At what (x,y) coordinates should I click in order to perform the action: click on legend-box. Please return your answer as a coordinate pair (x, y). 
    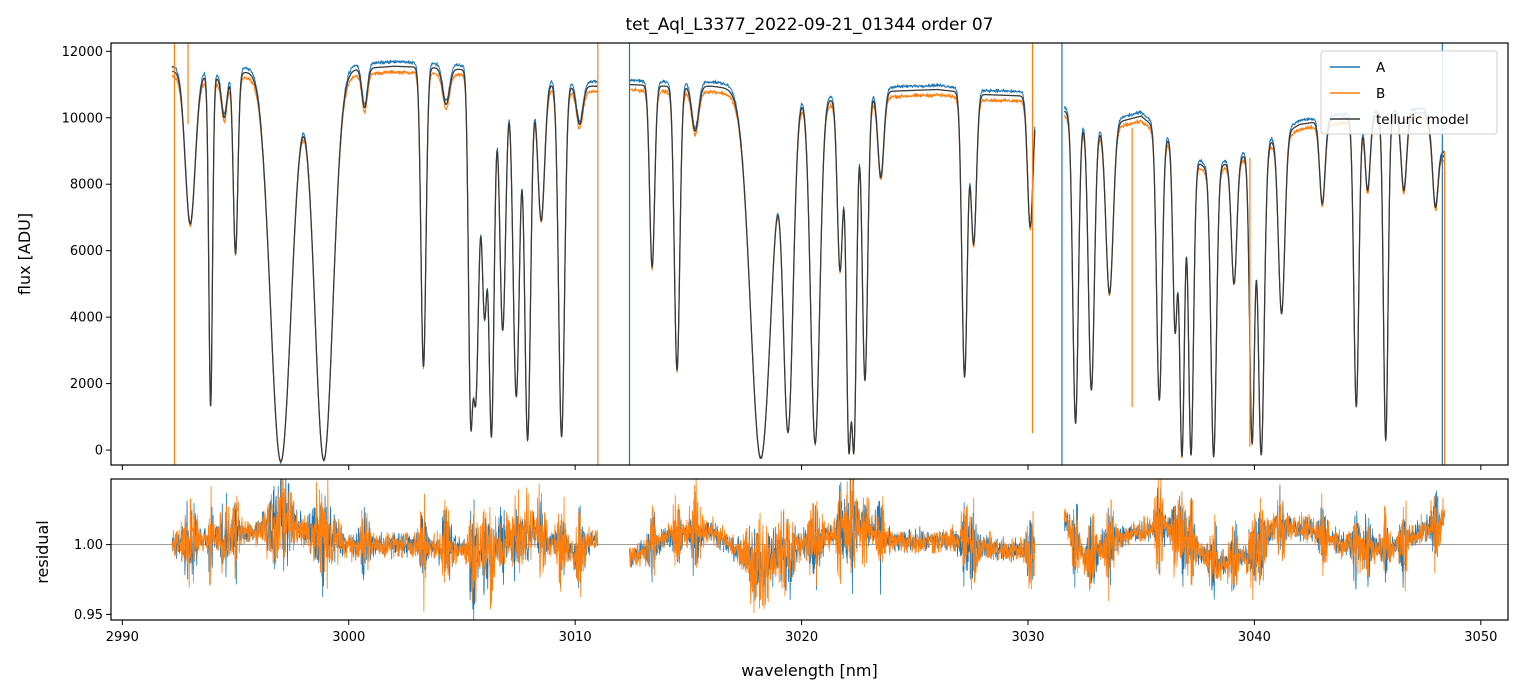
    Looking at the image, I should click on (1409, 92).